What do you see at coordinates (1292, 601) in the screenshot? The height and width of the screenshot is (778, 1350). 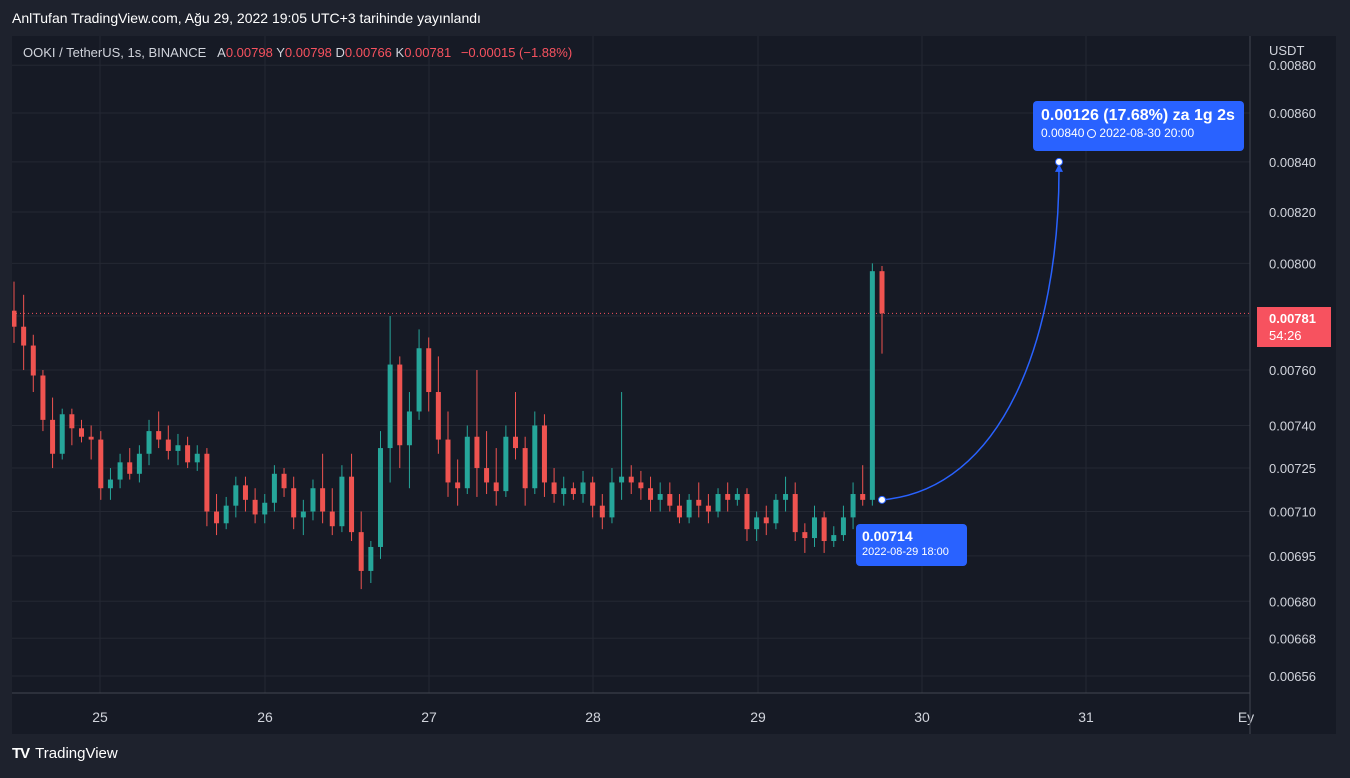 I see `price-tick-label: 0.00680` at bounding box center [1292, 601].